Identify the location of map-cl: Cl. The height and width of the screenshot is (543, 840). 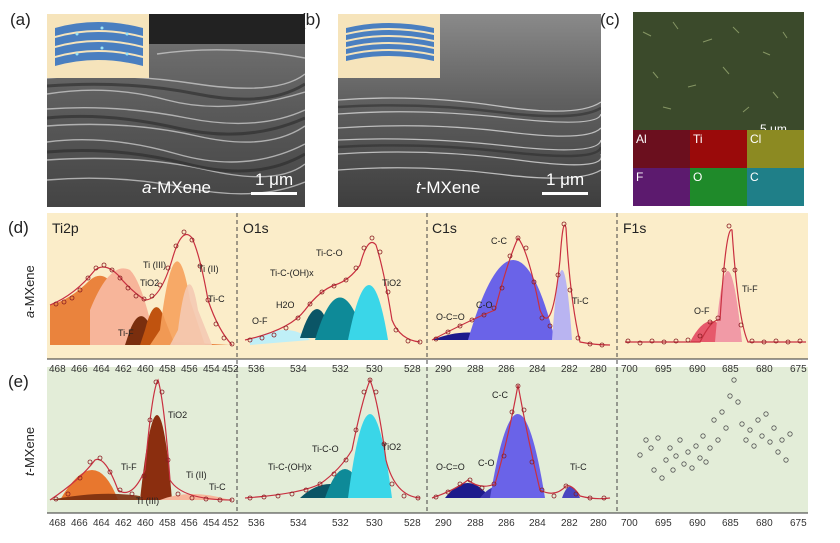
(775, 149).